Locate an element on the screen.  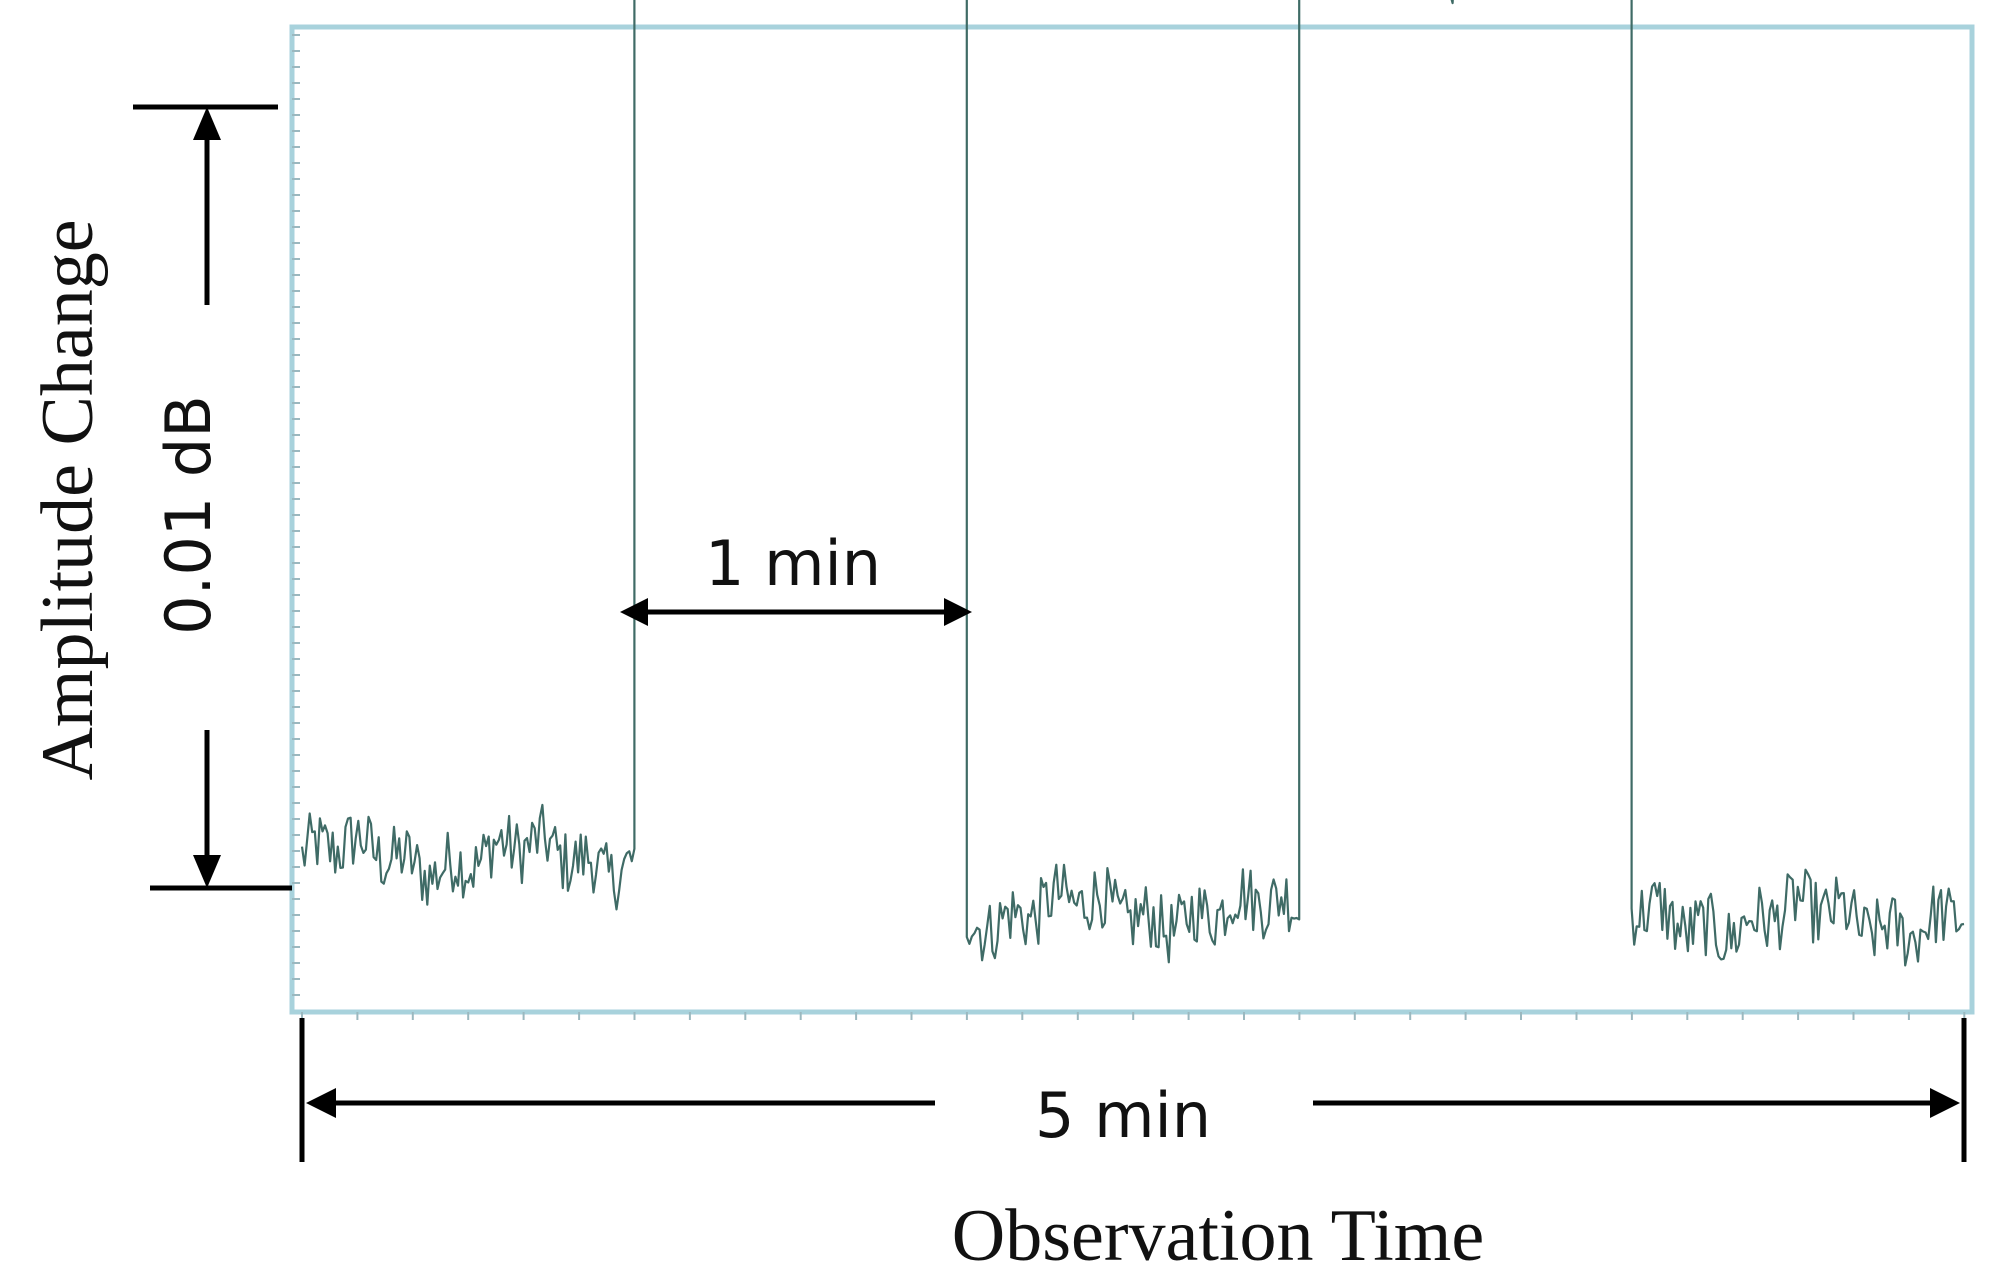
vertical-span-annotation: 0.01 dB is located at coordinates (212, 497).